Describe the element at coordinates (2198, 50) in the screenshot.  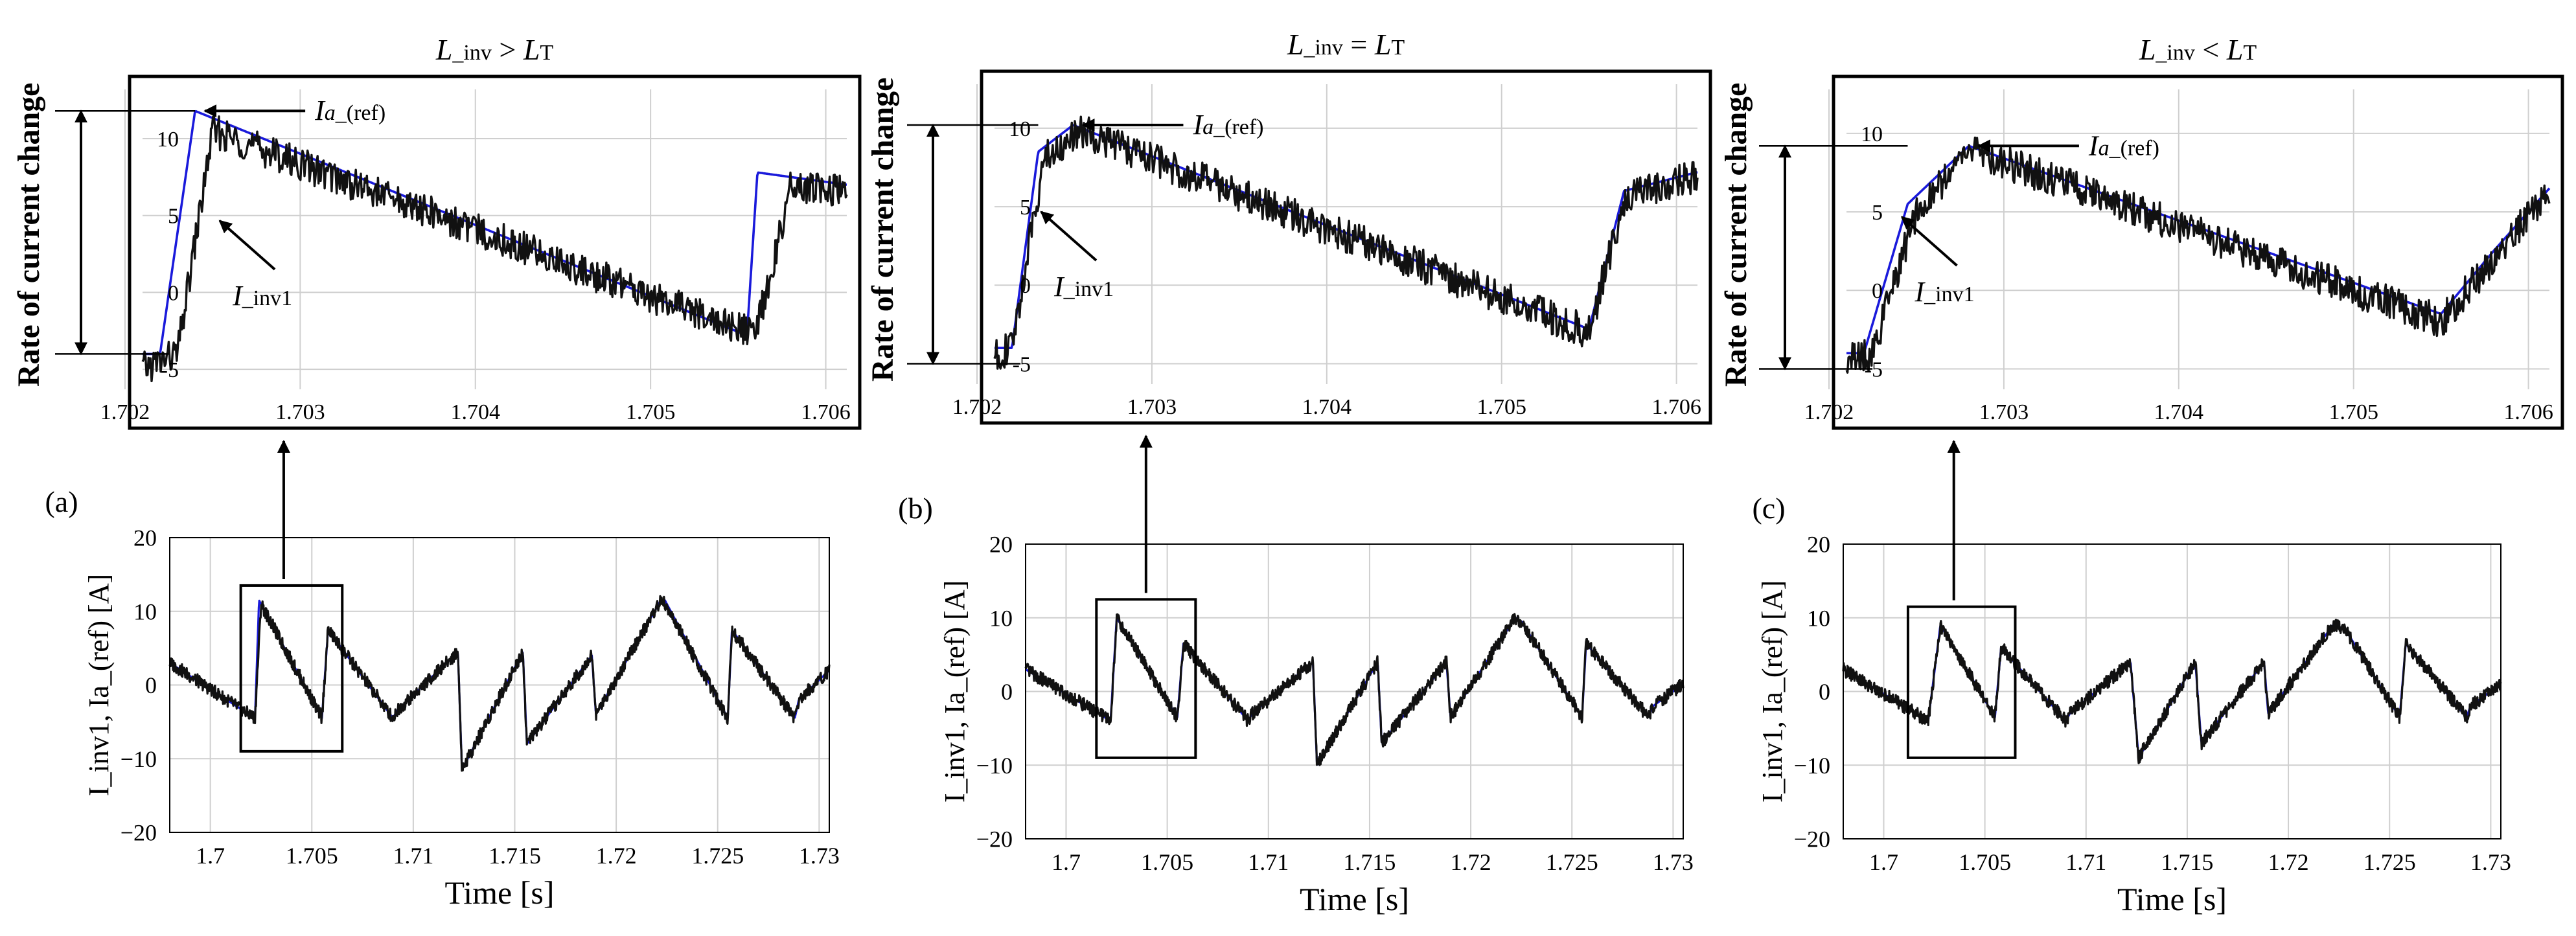
I see `zoom-title: L_inv < LT` at that location.